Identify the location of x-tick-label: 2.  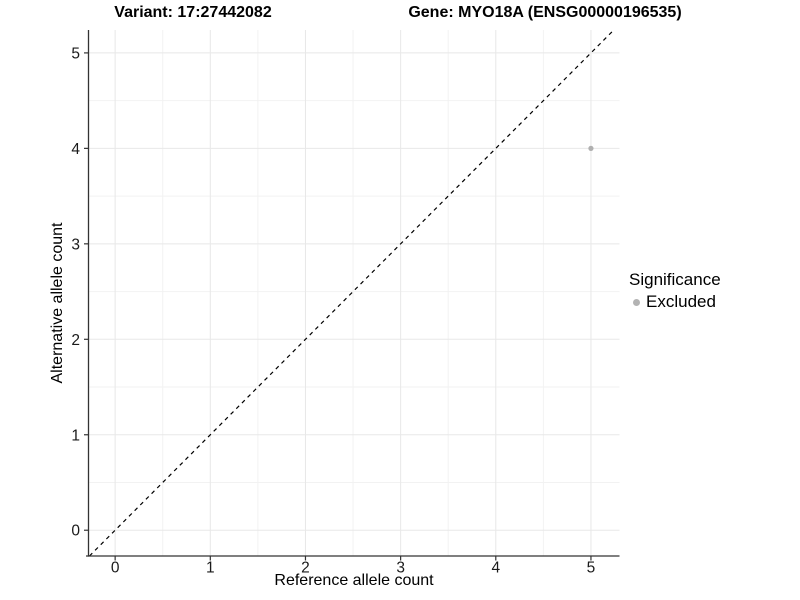
(305, 568).